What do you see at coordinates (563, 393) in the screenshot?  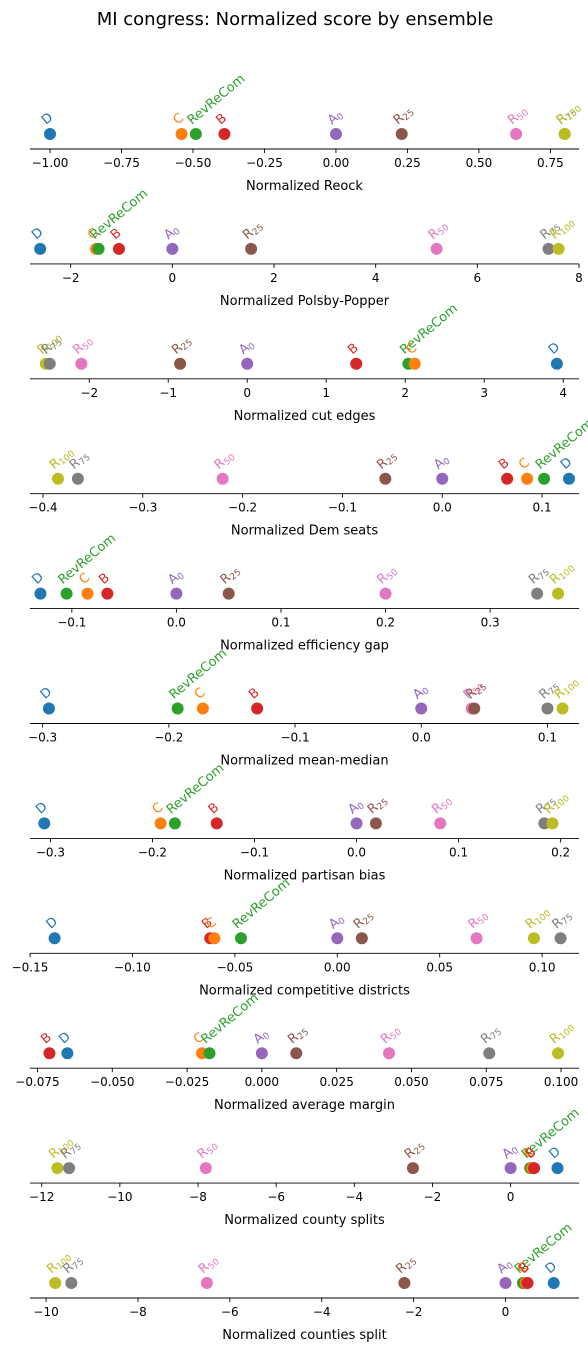 I see `x-tick-label: 4` at bounding box center [563, 393].